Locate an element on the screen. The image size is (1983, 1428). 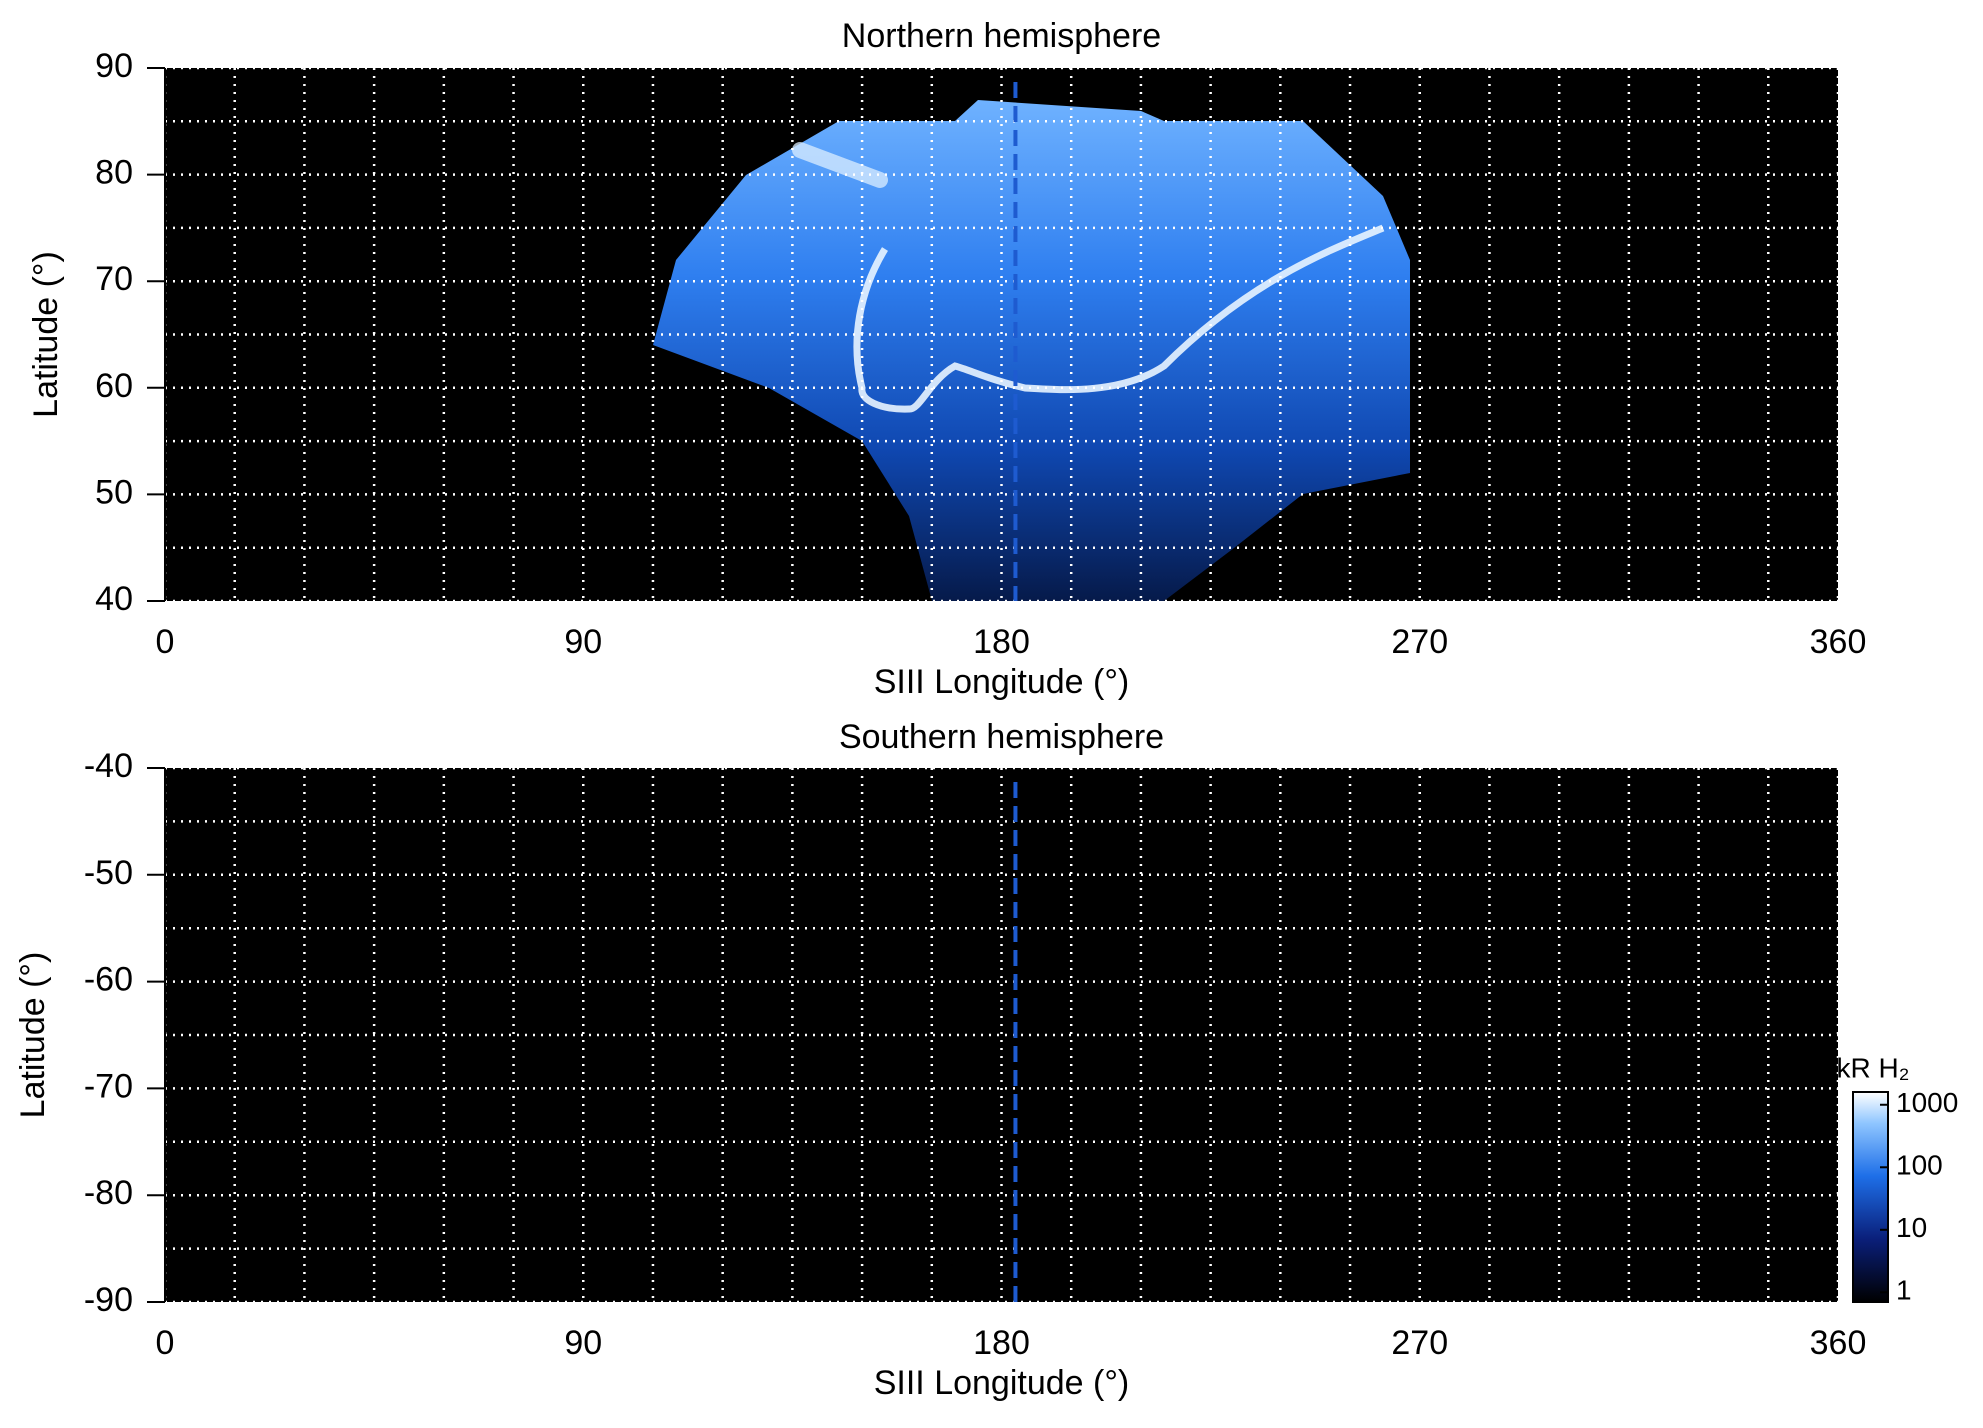
colorbar-tick-label: 100 is located at coordinates (1919, 1165).